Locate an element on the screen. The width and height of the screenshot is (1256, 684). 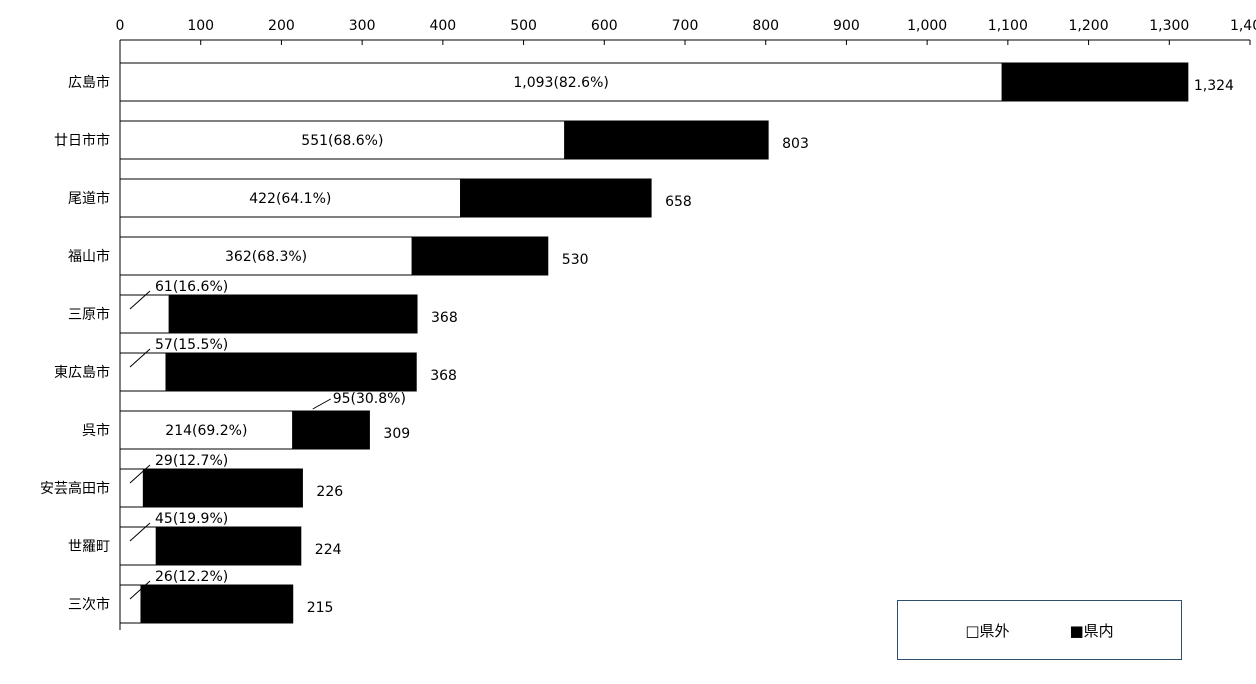
data-label-outside: 362(68.3%) is located at coordinates (266, 257).